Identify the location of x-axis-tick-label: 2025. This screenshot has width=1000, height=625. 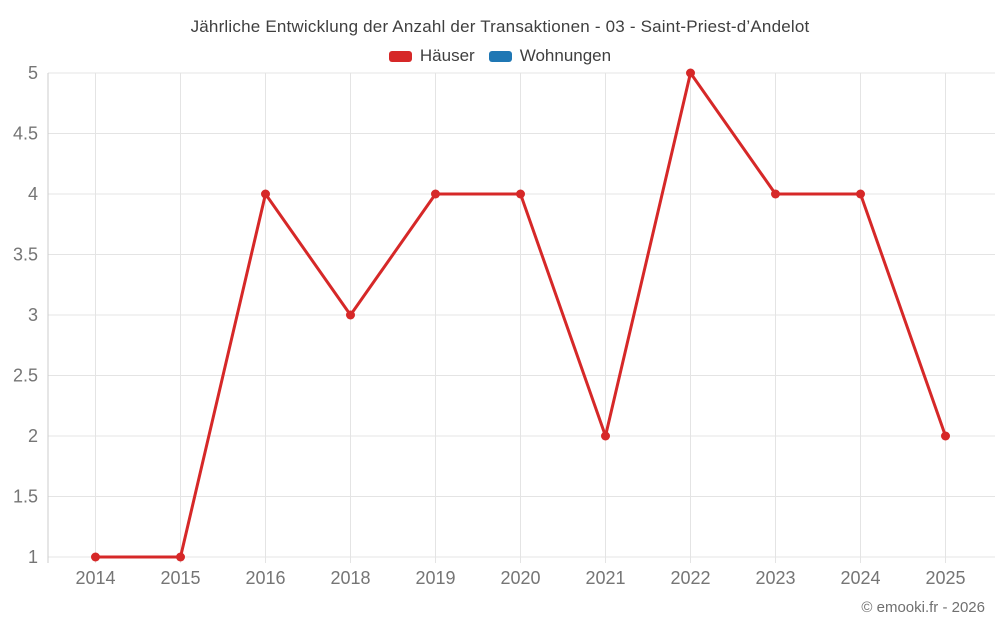
(945, 578).